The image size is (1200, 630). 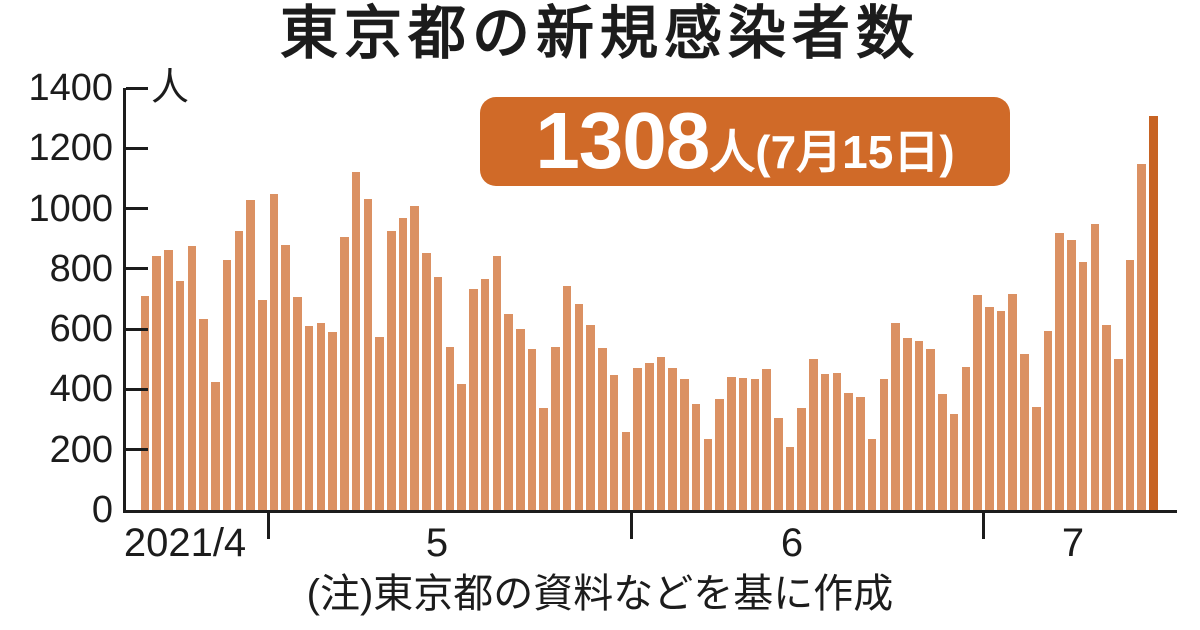 What do you see at coordinates (157, 382) in the screenshot?
I see `bar-4/21` at bounding box center [157, 382].